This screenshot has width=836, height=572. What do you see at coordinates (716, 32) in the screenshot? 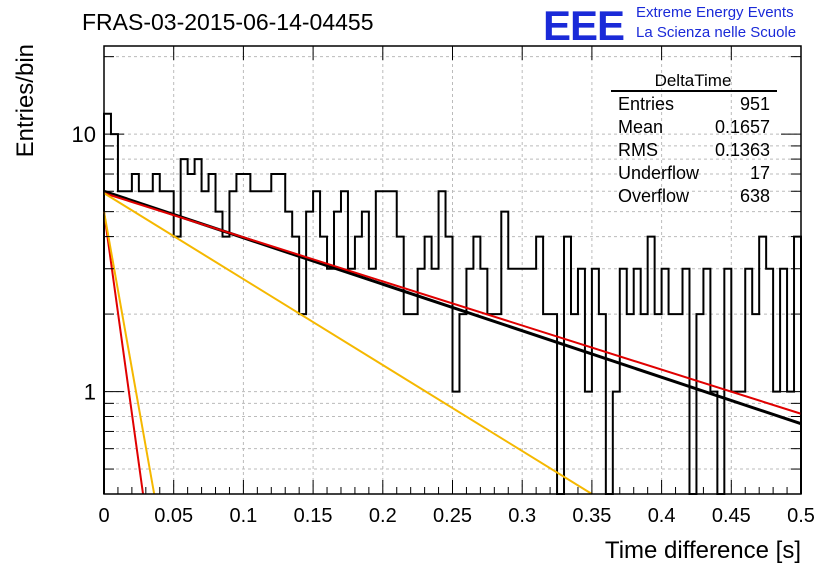
I see `org-name-line2: La Scienza nelle Scuole` at bounding box center [716, 32].